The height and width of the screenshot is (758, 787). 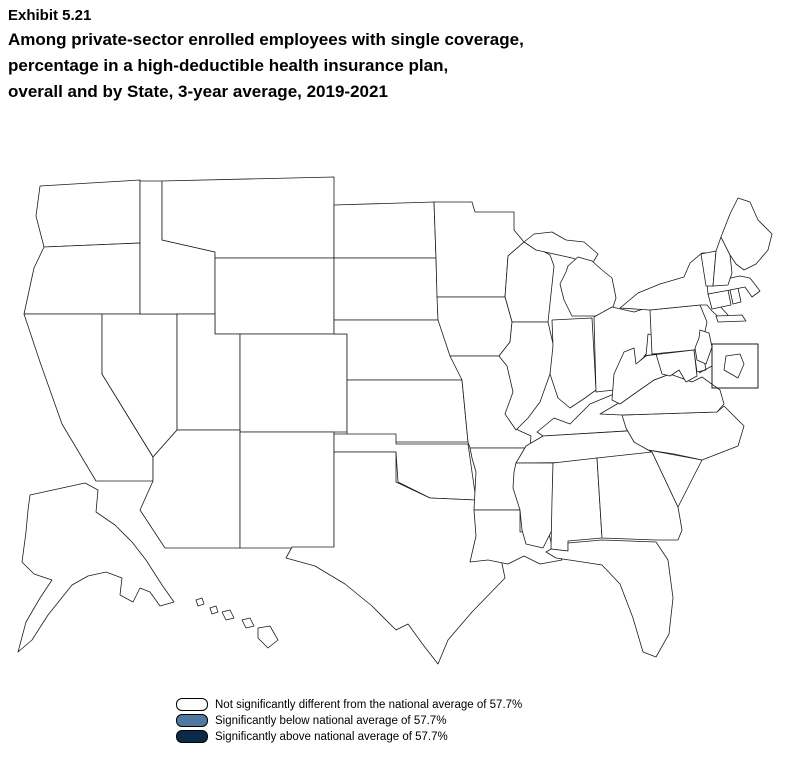 What do you see at coordinates (287, 490) in the screenshot?
I see `state-NM` at bounding box center [287, 490].